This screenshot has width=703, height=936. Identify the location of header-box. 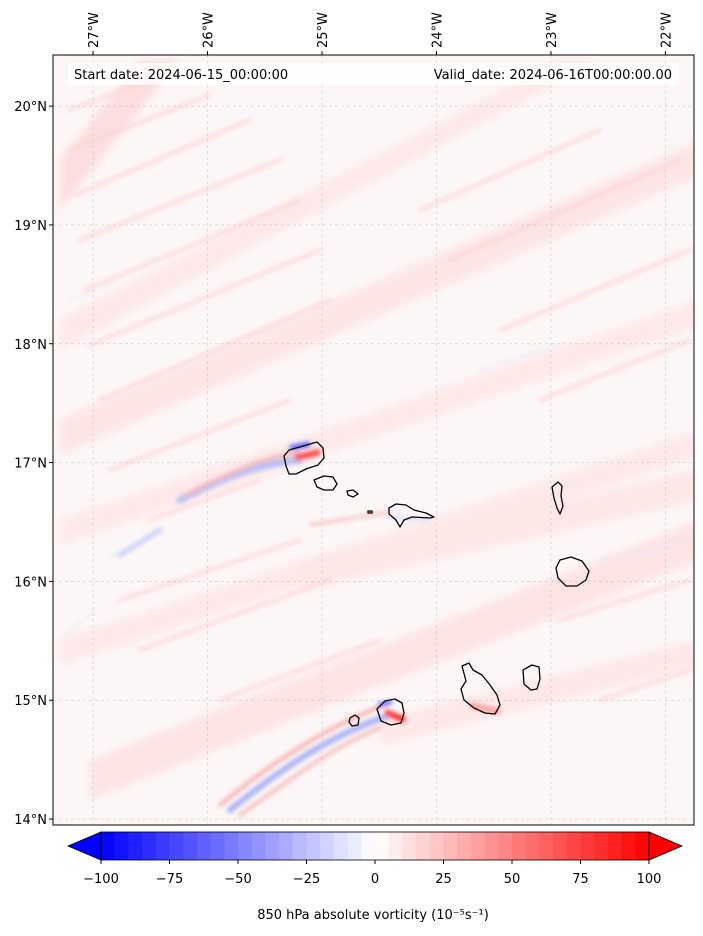
(373, 74).